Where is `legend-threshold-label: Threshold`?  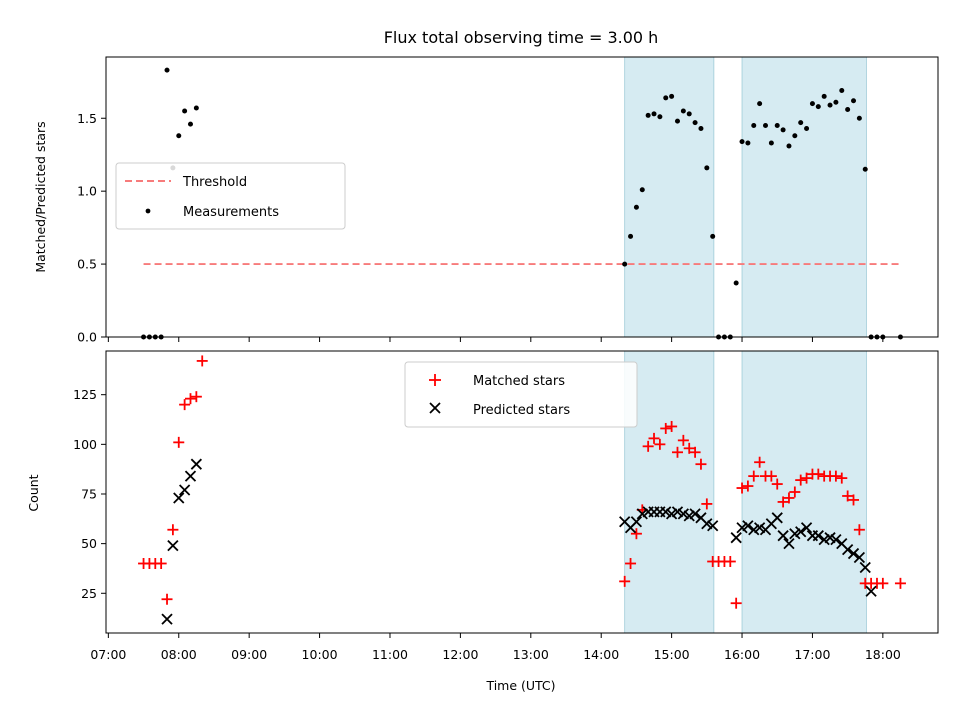 legend-threshold-label: Threshold is located at coordinates (214, 182).